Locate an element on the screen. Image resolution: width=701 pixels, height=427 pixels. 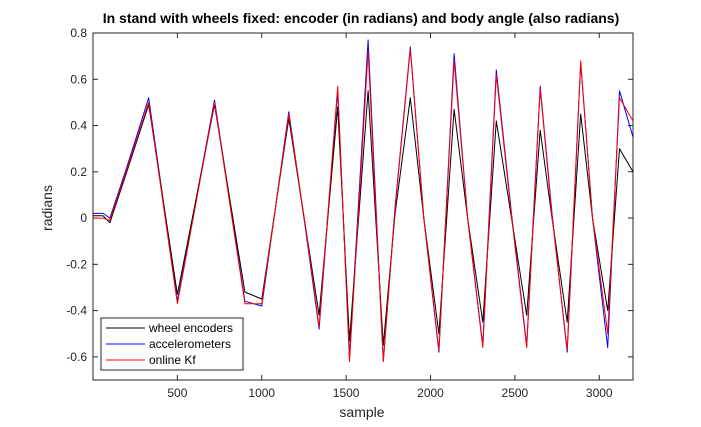
x-tick-label: 2000 is located at coordinates (430, 393).